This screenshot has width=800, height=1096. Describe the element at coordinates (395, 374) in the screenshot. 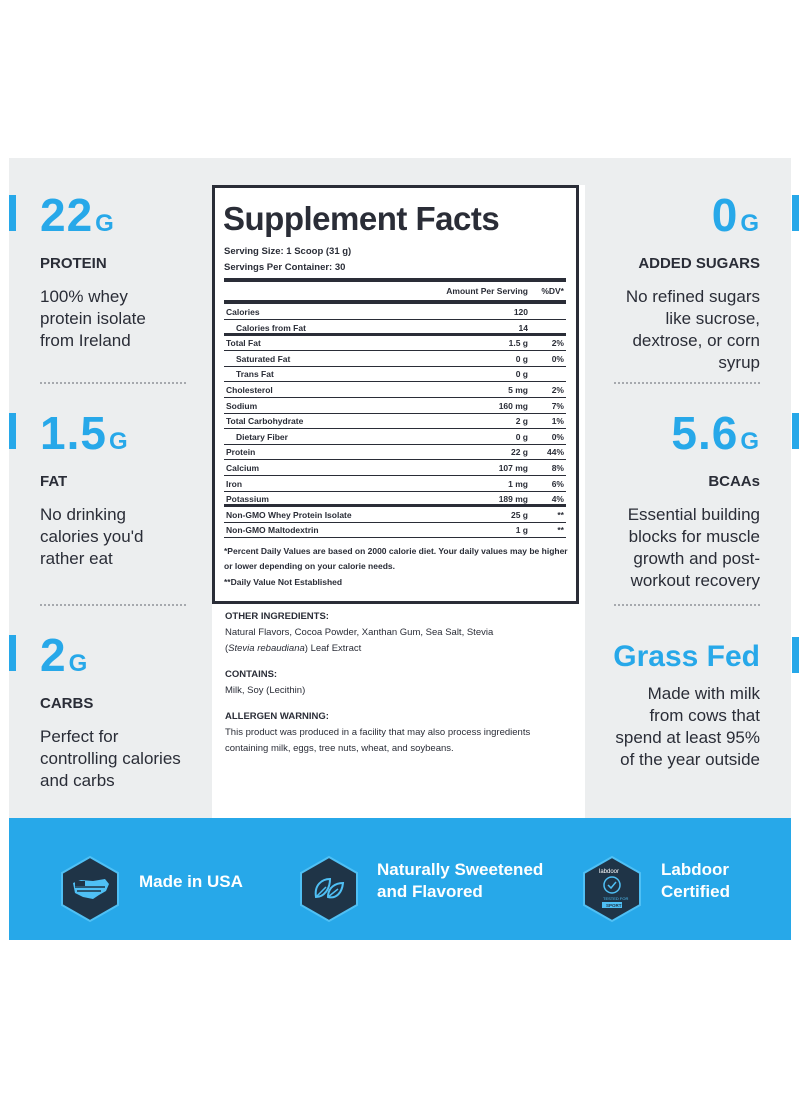

I see `nutrient-row: Trans Fat 0 g` at that location.